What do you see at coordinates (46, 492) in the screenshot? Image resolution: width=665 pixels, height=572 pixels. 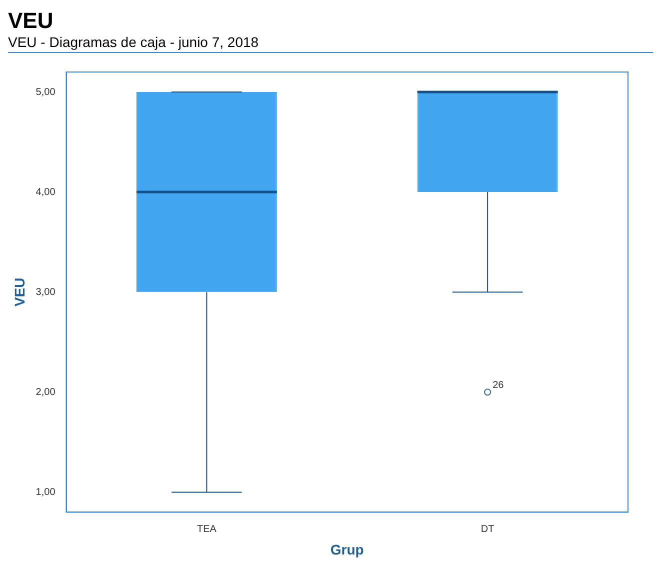 I see `y-tick-label: 1,00` at bounding box center [46, 492].